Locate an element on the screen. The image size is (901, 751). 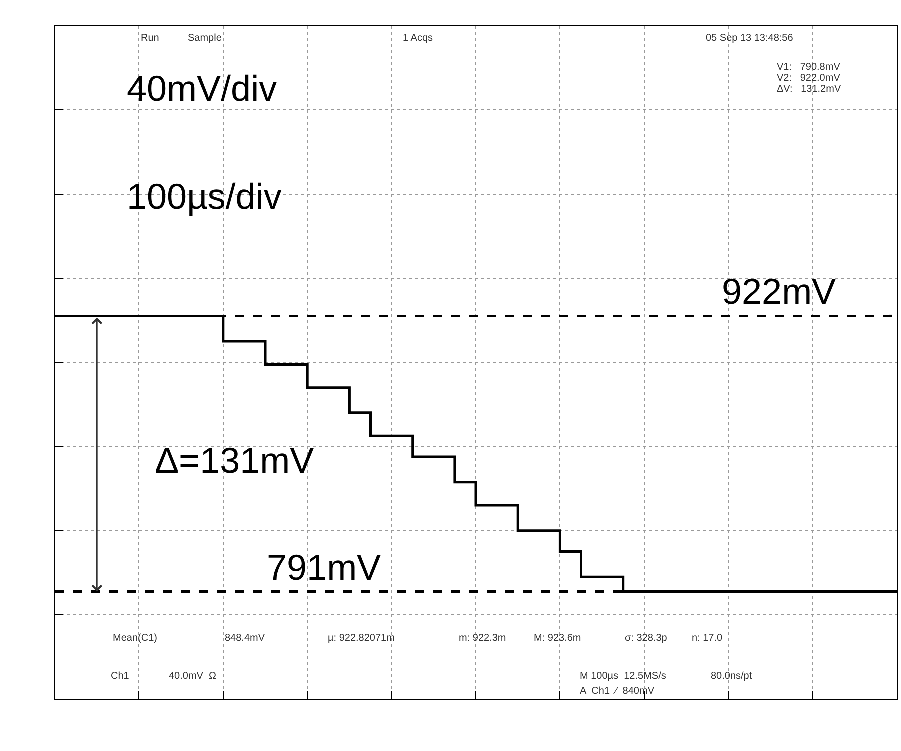
text: m: 922.3m is located at coordinates (482, 638).